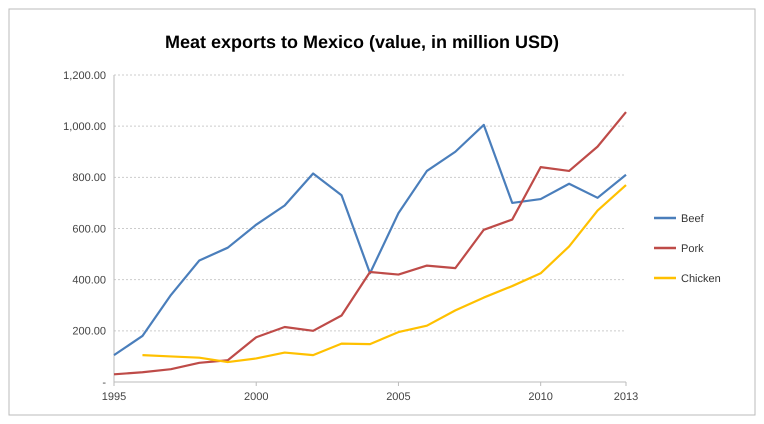  I want to click on y-tick-label: 600.00, so click(89, 229).